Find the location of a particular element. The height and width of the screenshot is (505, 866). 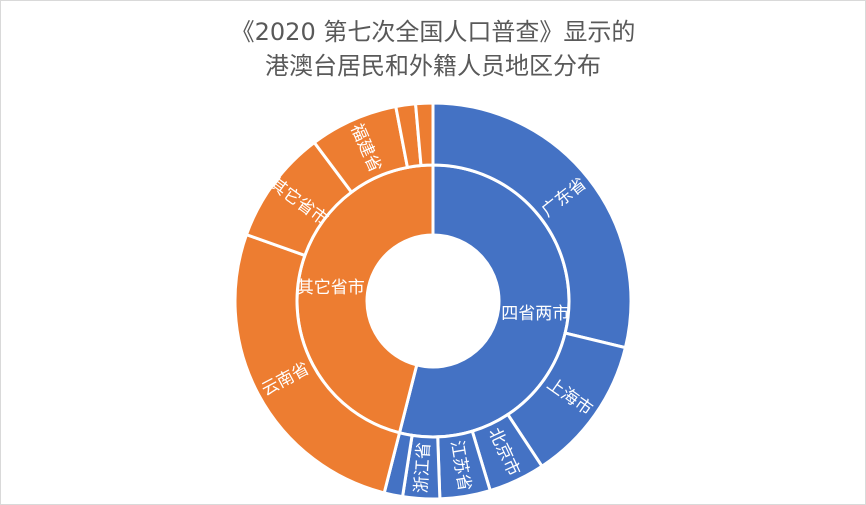

chart-title-line-1: 《2020 第七次全国人口普查》显示的 is located at coordinates (433, 32).